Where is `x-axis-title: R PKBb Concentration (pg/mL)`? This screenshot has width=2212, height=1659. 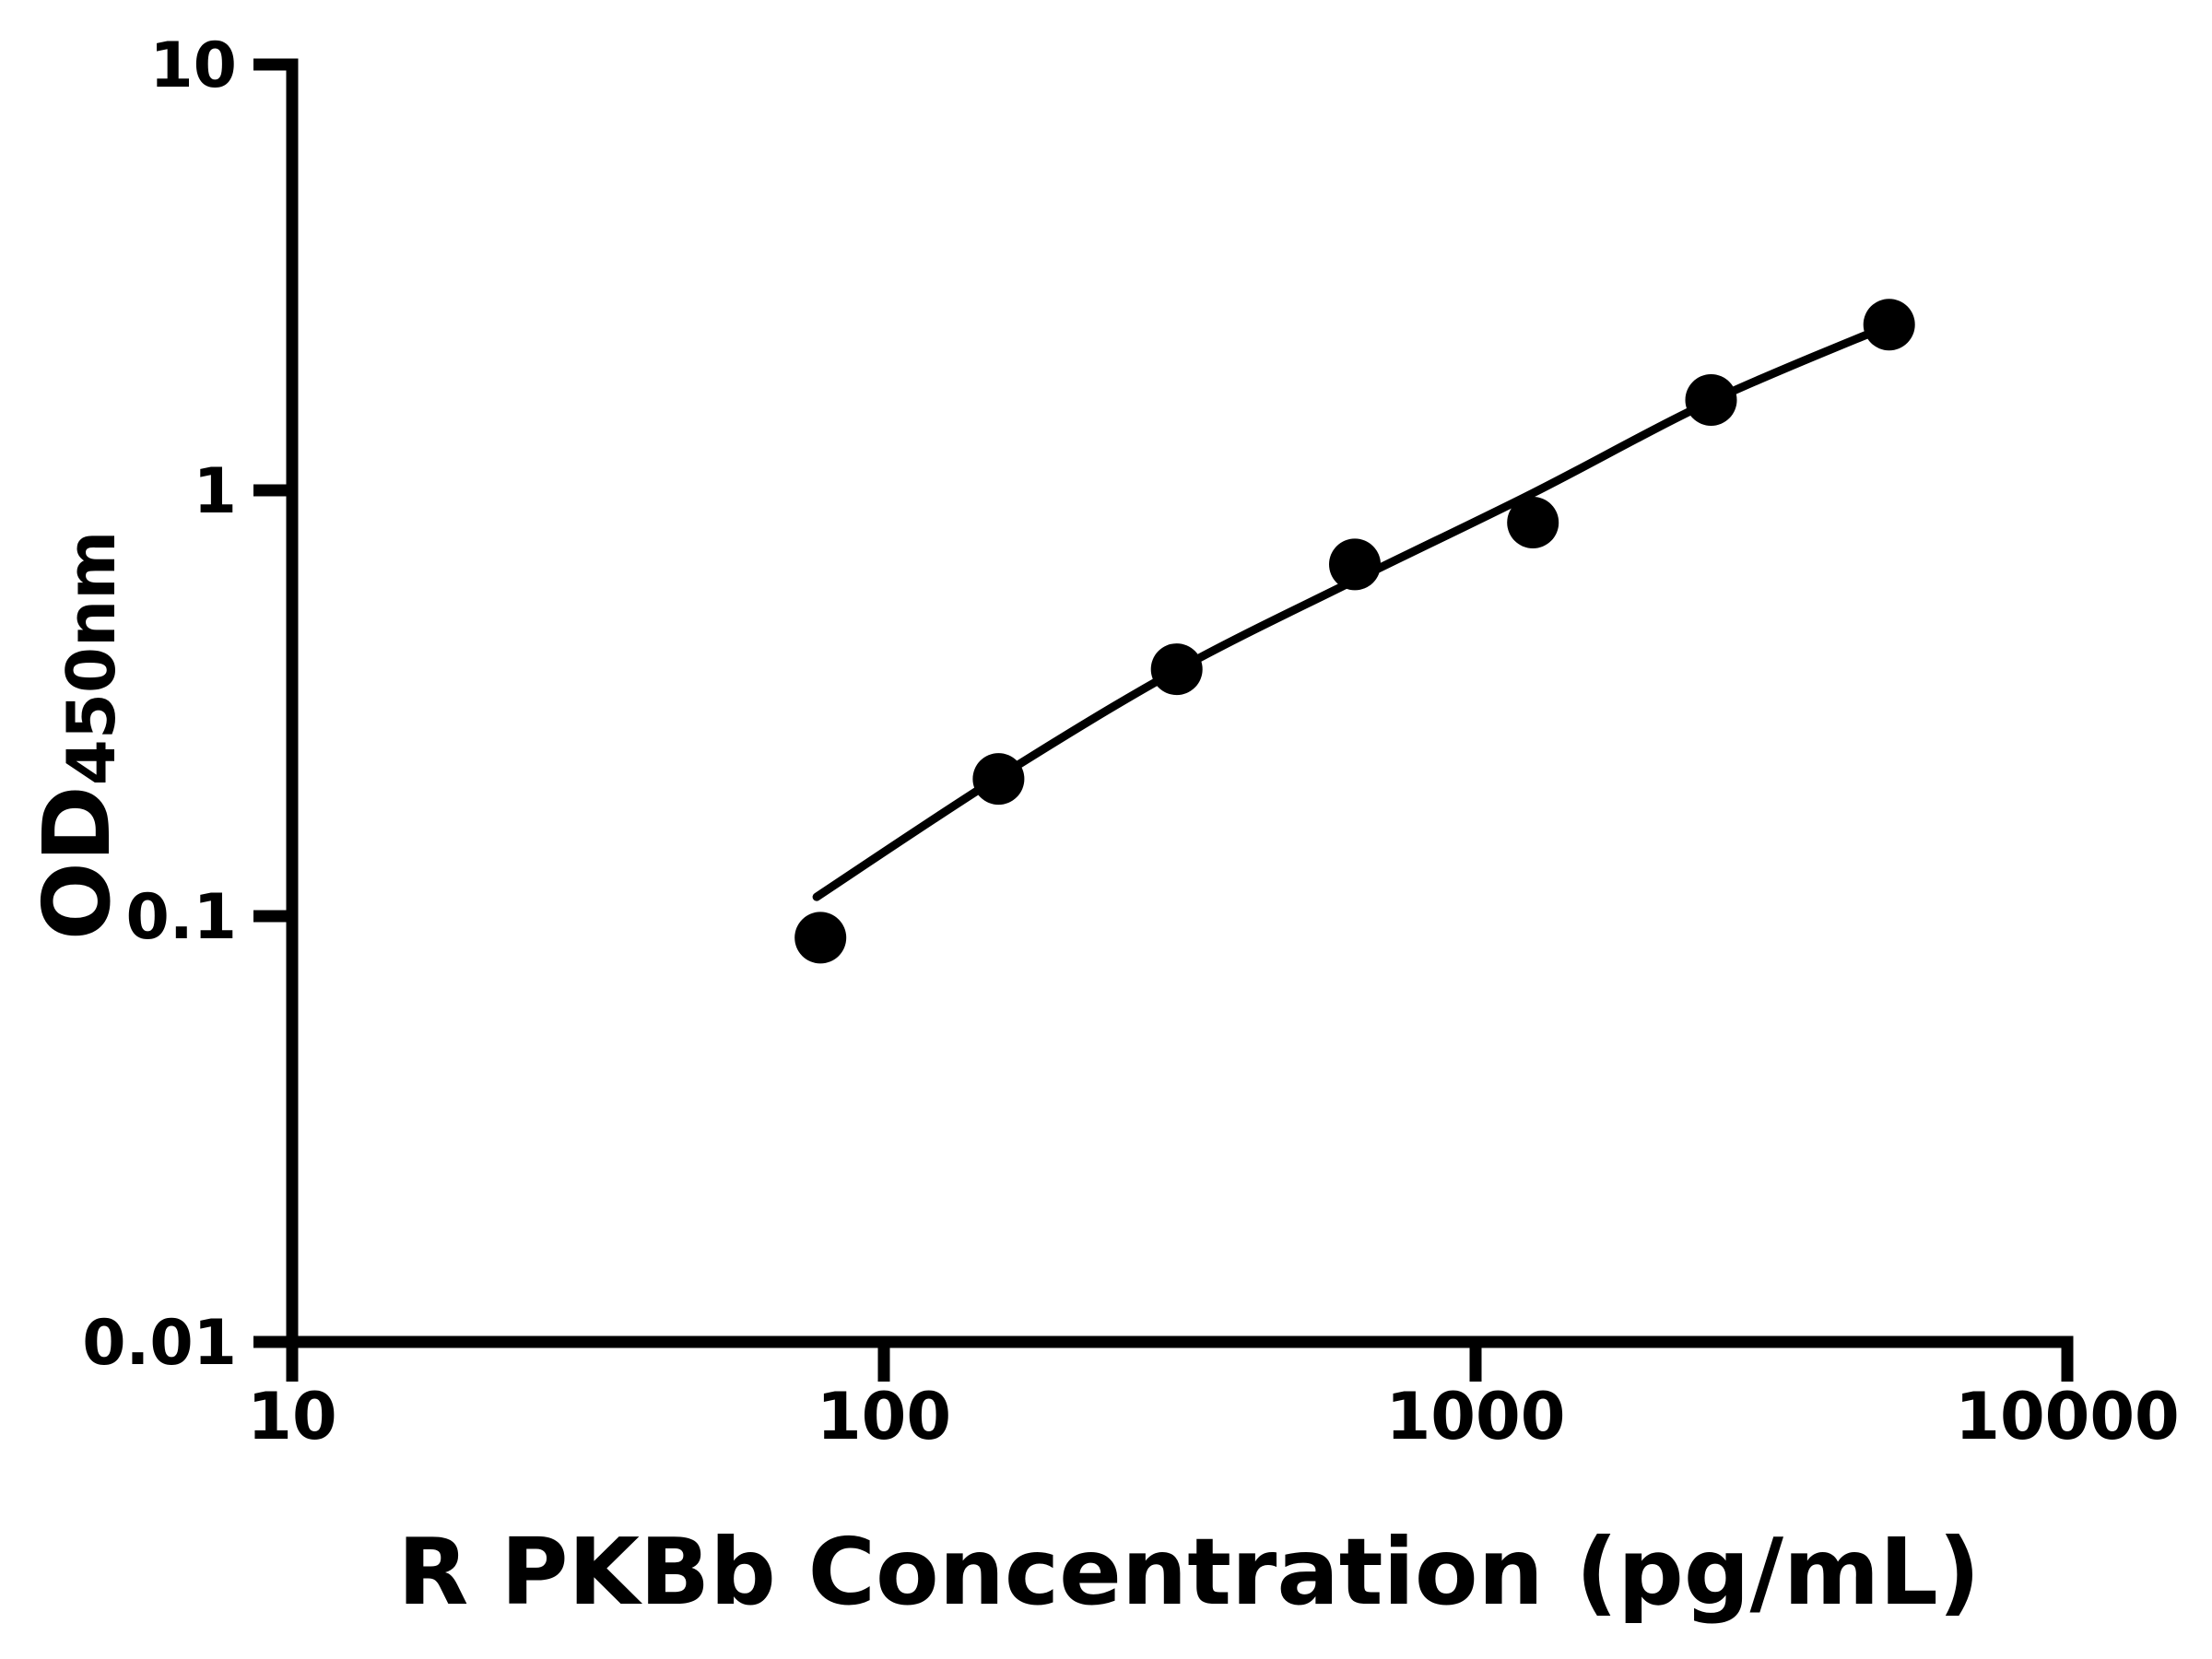 x-axis-title: R PKBb Concentration (pg/mL) is located at coordinates (1188, 1572).